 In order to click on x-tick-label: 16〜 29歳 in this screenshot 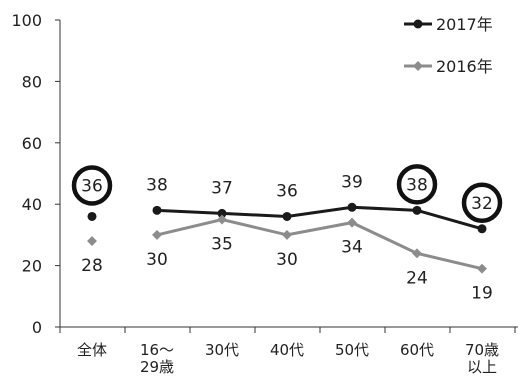, I will do `click(157, 358)`.